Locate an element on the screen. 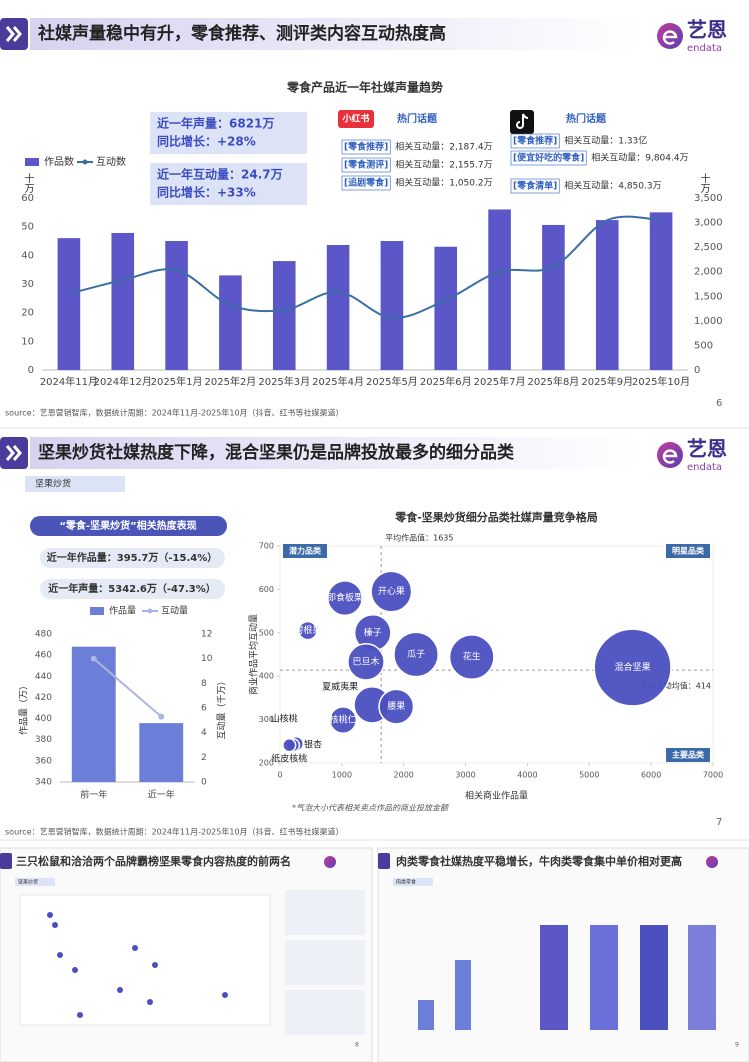 The width and height of the screenshot is (749, 1062). x-tick-label: 0 is located at coordinates (279, 775).